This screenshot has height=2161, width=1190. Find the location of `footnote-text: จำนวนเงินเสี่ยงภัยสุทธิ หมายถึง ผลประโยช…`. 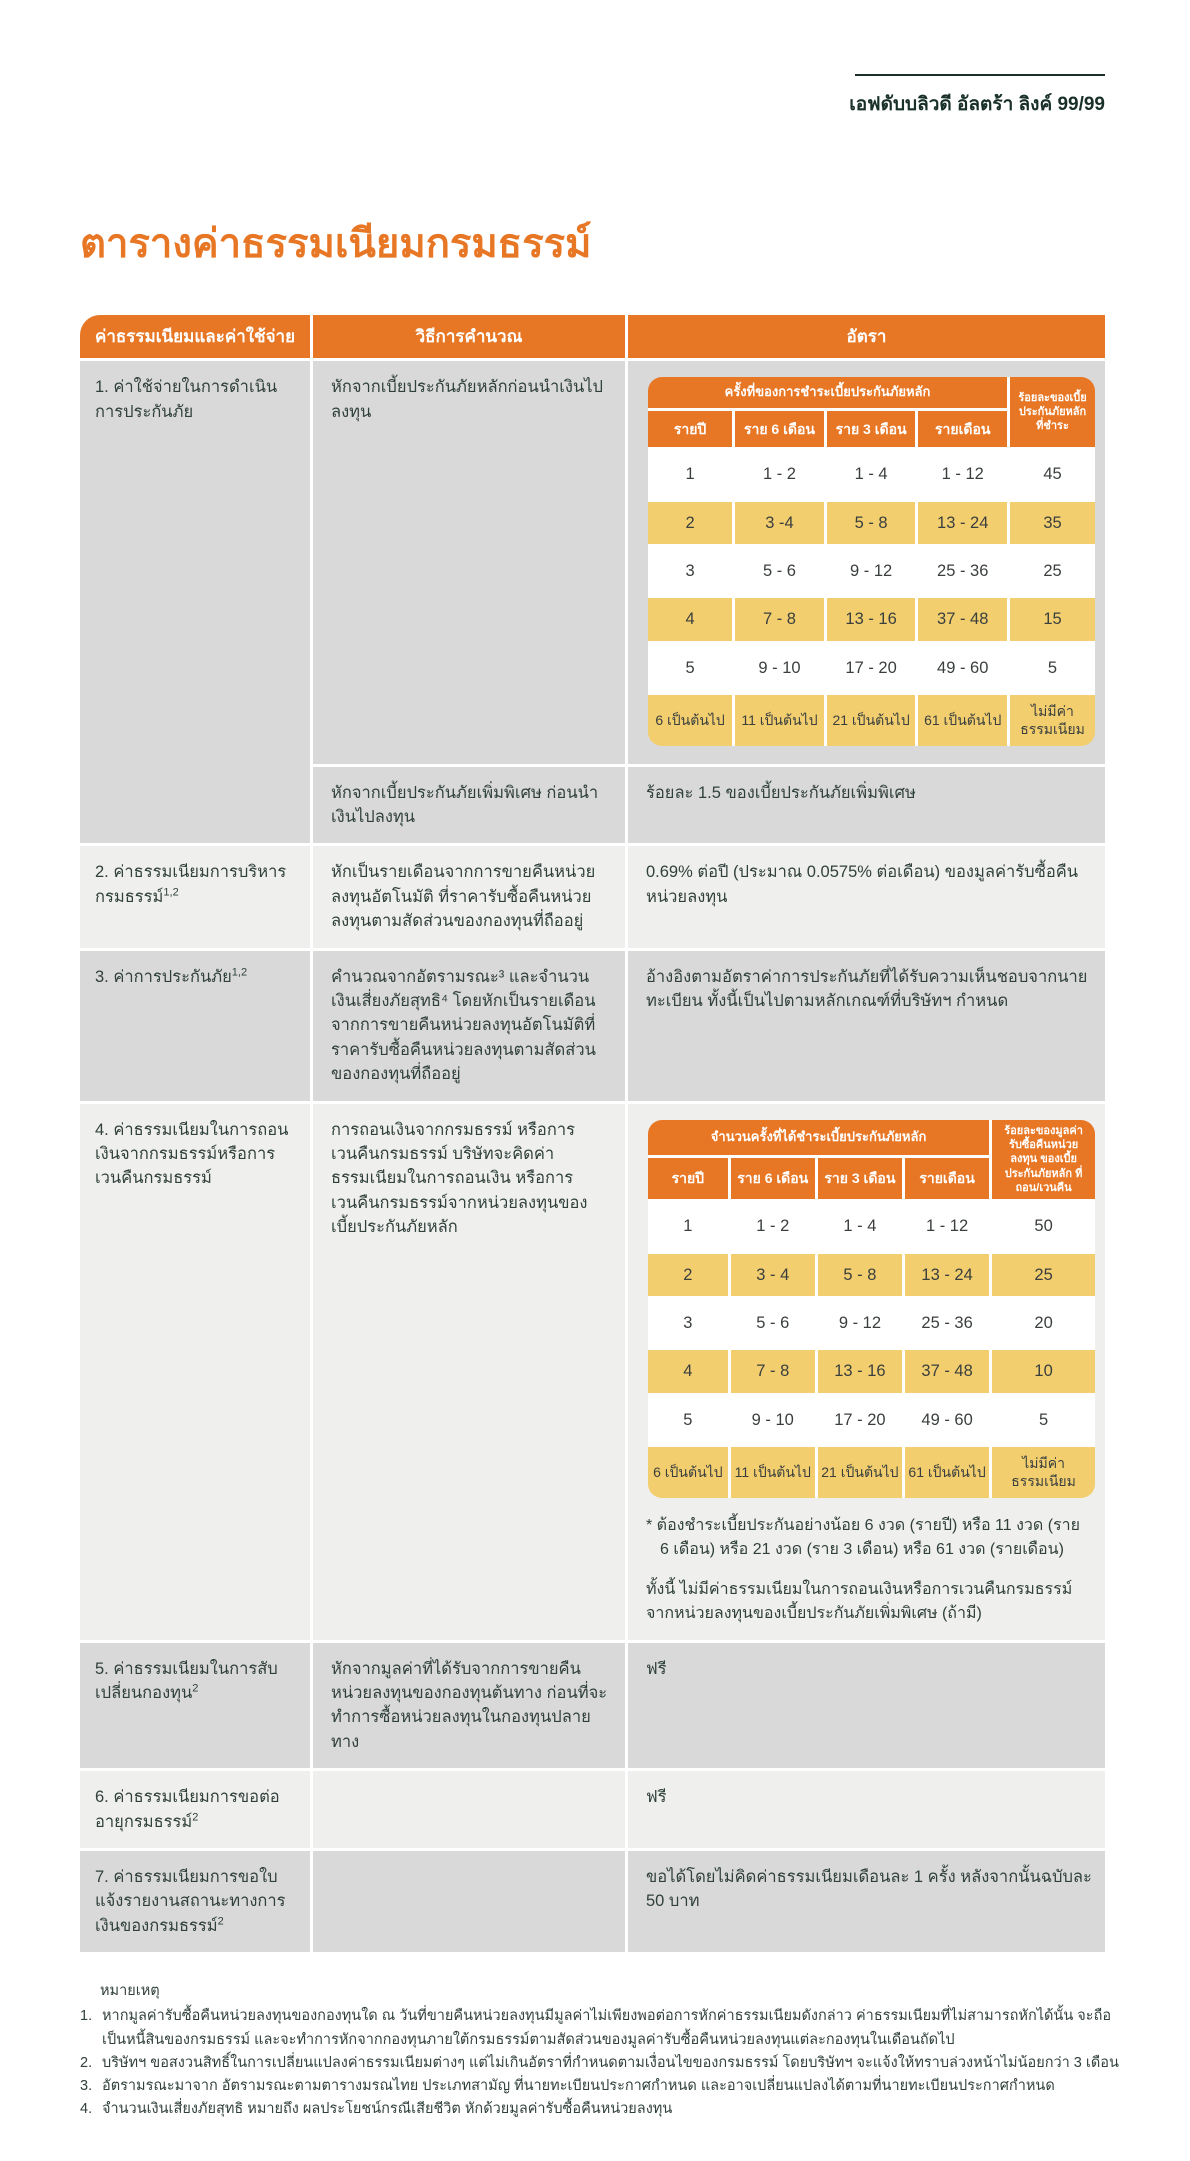

footnote-text: จำนวนเงินเสี่ยงภัยสุทธิ หมายถึง ผลประโยช… is located at coordinates (387, 2109).